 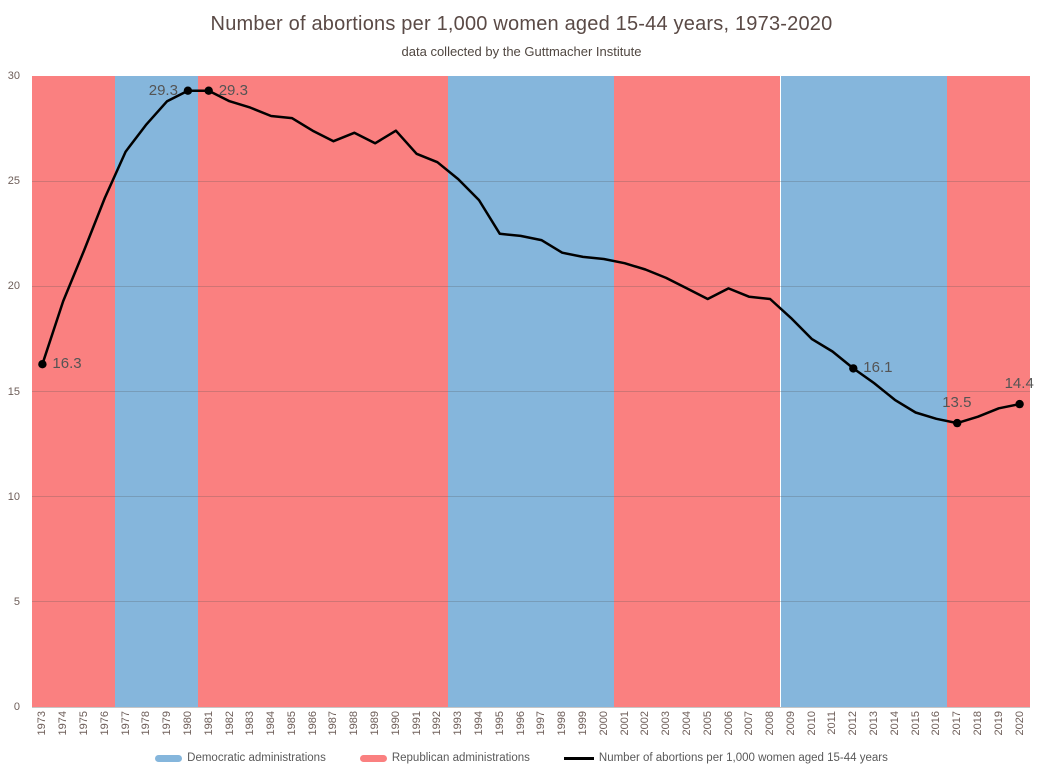 I want to click on x-tick-label-1977: 1977, so click(x=125, y=723).